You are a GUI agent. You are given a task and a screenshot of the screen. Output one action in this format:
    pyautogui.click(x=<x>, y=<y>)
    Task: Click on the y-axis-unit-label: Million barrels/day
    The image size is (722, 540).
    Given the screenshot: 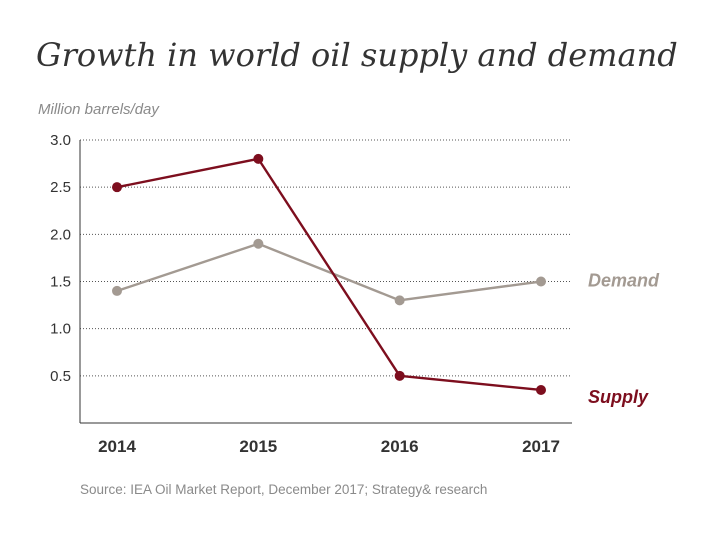 What is the action you would take?
    pyautogui.click(x=98, y=109)
    